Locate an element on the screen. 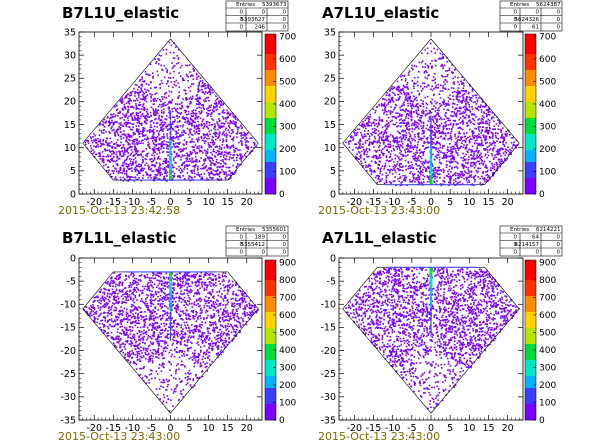 Image resolution: width=600 pixels, height=446 pixels. x-tick-label: -5 is located at coordinates (151, 428).